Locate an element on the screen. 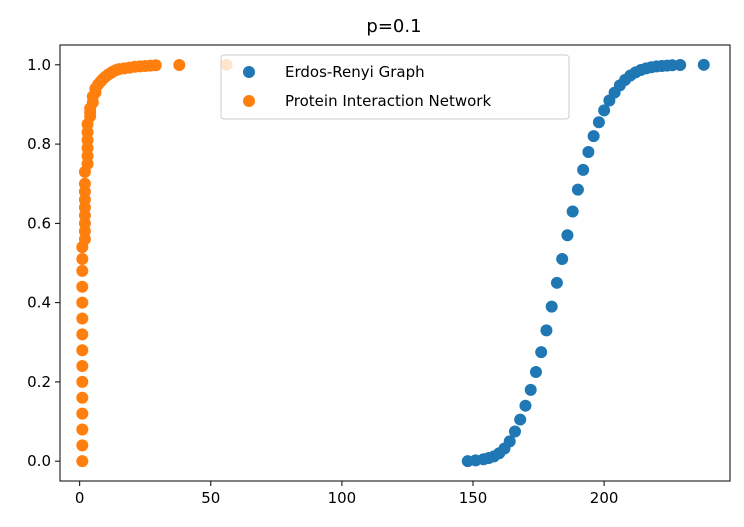 The height and width of the screenshot is (527, 744). chart-title: p=0.1 is located at coordinates (393, 26).